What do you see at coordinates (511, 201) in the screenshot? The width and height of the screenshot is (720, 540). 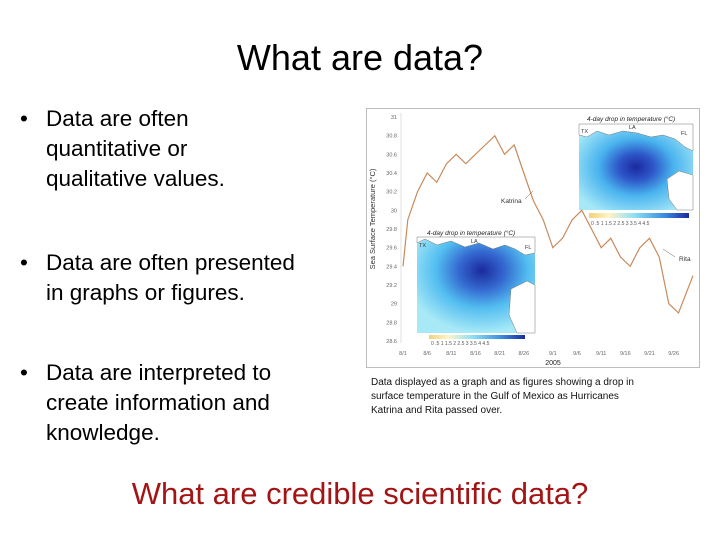 I see `katrina-annotation: Katrina` at bounding box center [511, 201].